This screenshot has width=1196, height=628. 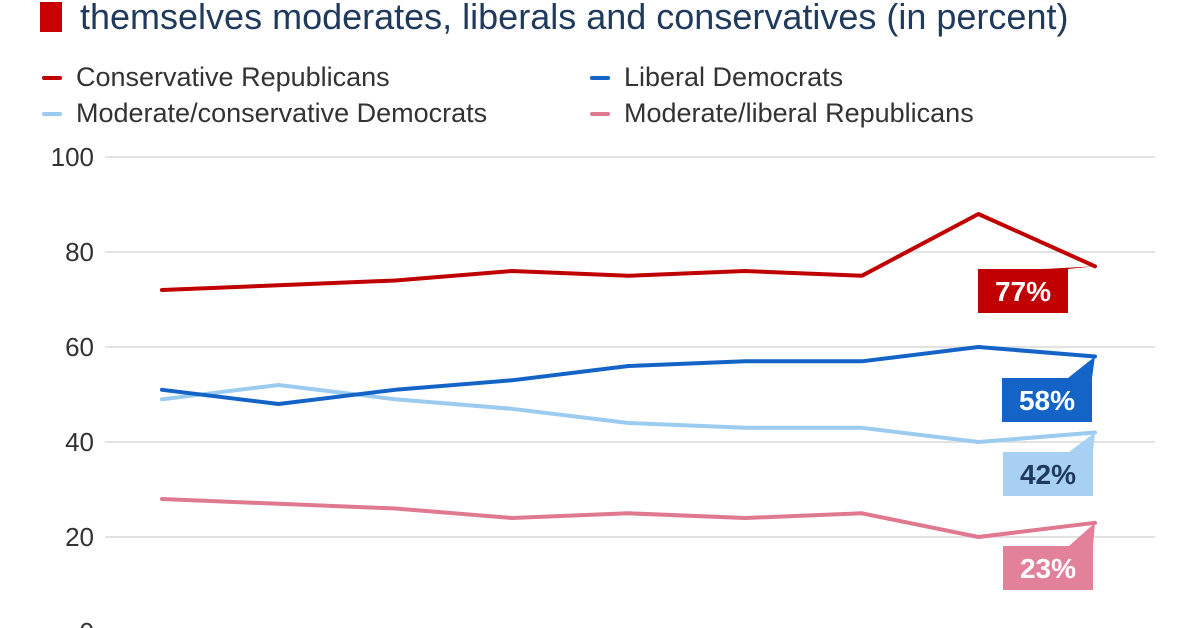 I want to click on end-value-label: 42%, so click(x=1048, y=474).